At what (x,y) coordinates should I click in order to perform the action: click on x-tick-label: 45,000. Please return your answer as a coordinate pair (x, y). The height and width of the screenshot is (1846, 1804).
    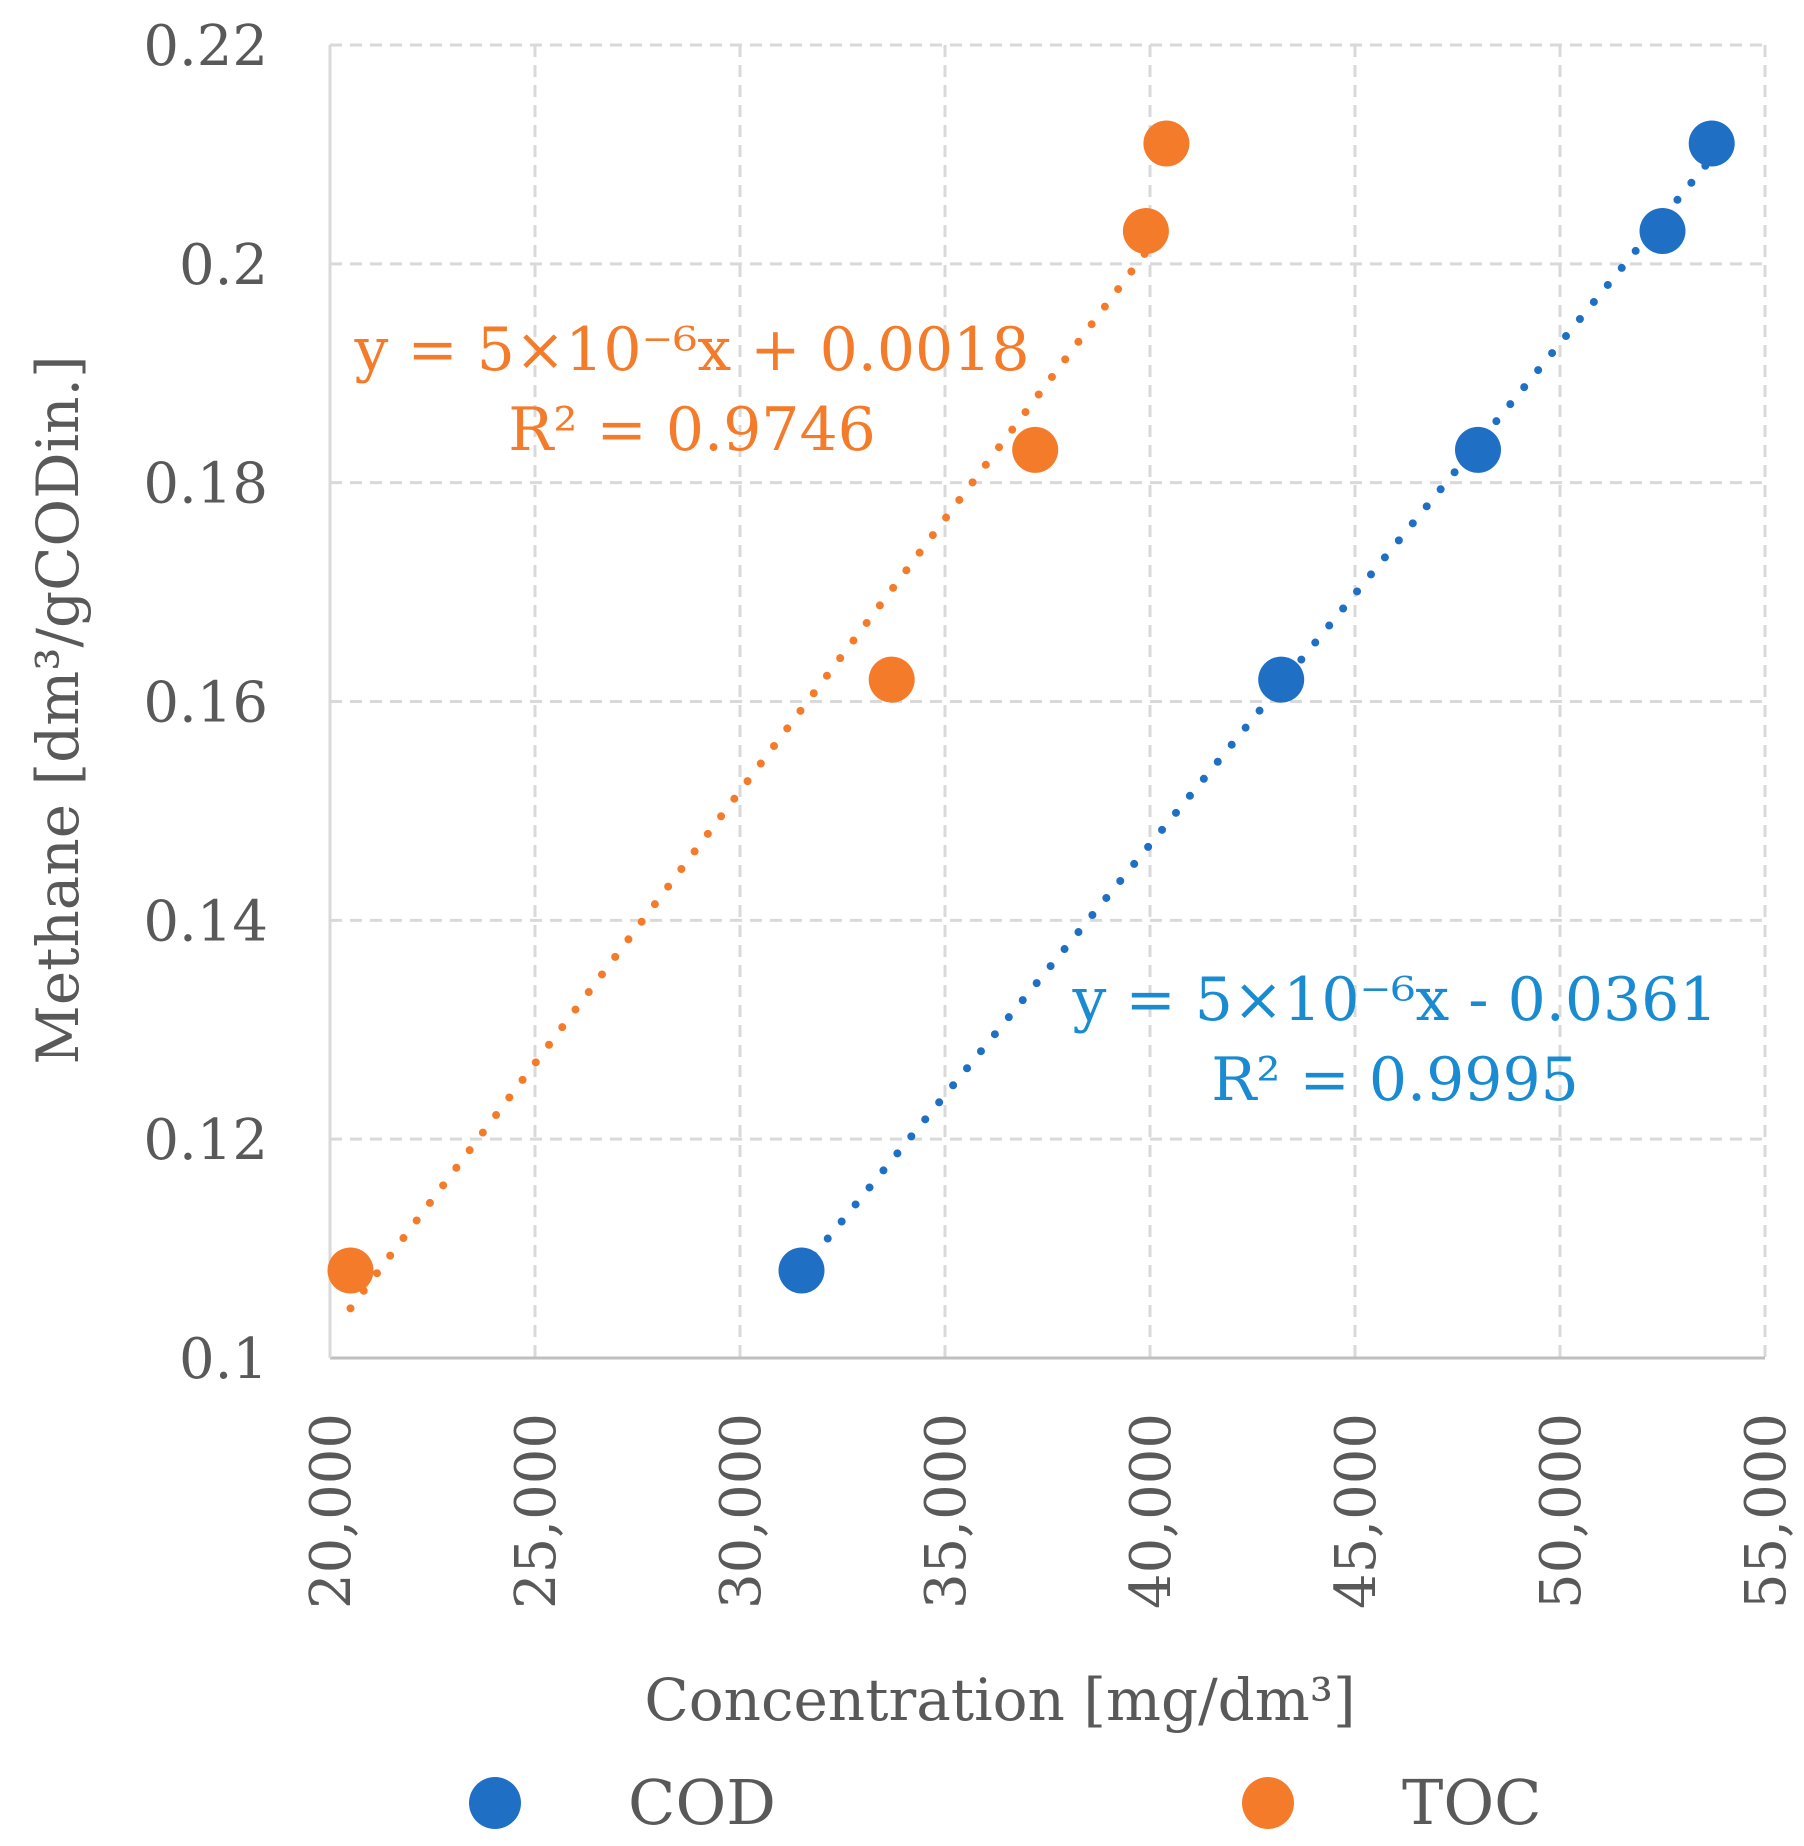
    Looking at the image, I should click on (1356, 1511).